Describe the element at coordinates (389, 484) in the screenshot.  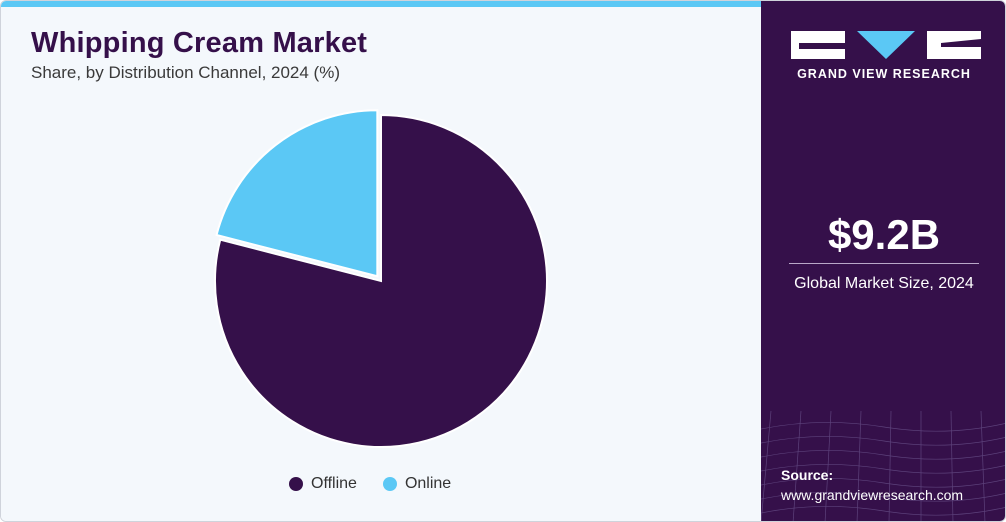
I see `legend-swatch-online` at that location.